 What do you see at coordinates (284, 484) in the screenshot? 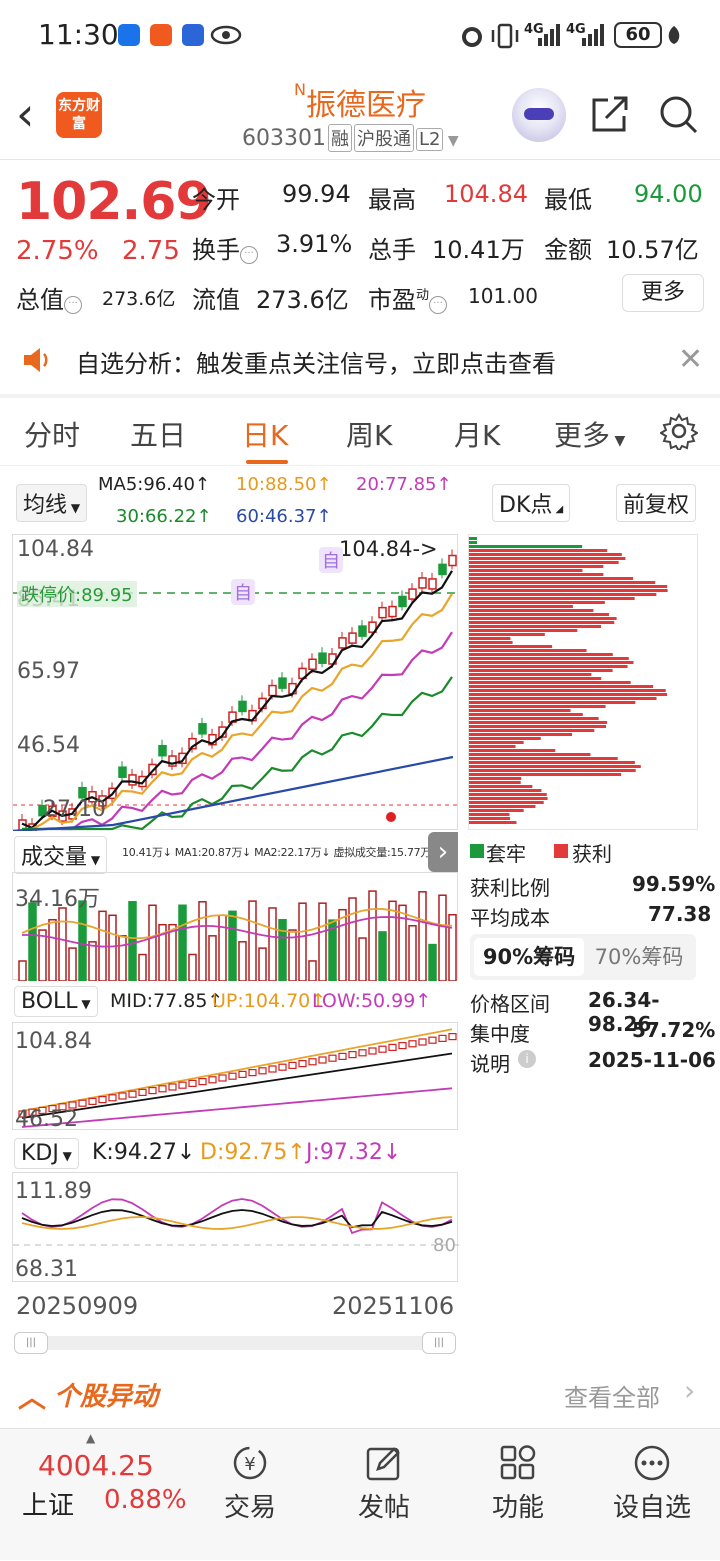
I see `ma10-value: 10:88.50↑` at bounding box center [284, 484].